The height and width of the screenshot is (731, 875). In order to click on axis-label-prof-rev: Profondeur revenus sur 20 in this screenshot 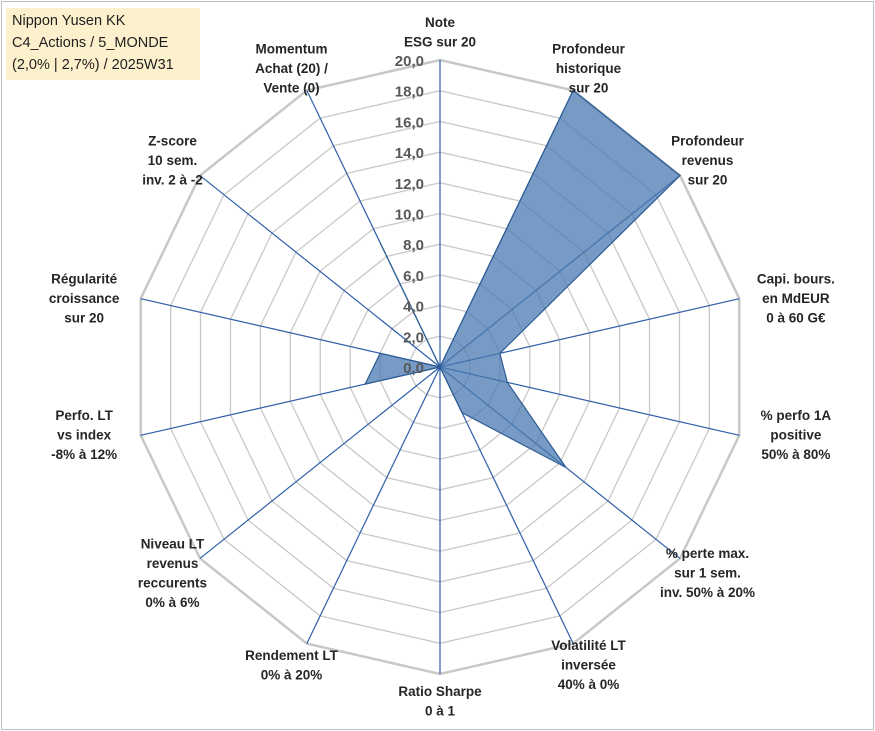, I will do `click(707, 160)`.